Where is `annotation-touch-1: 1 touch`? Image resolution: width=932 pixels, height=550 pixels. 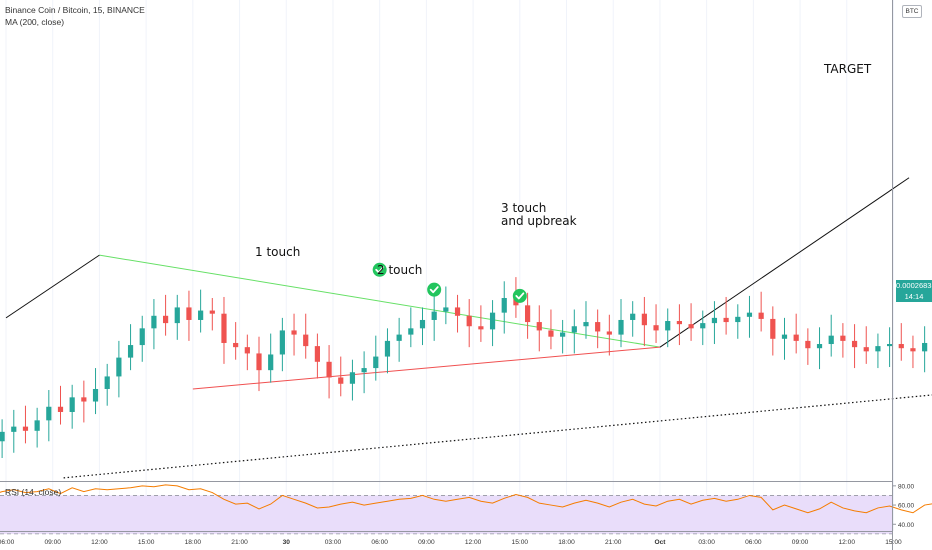
annotation-touch-1: 1 touch is located at coordinates (278, 252).